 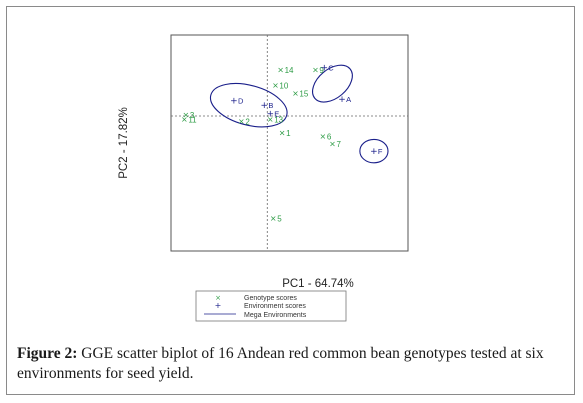 What do you see at coordinates (283, 85) in the screenshot?
I see `genotype-label-10: 10` at bounding box center [283, 85].